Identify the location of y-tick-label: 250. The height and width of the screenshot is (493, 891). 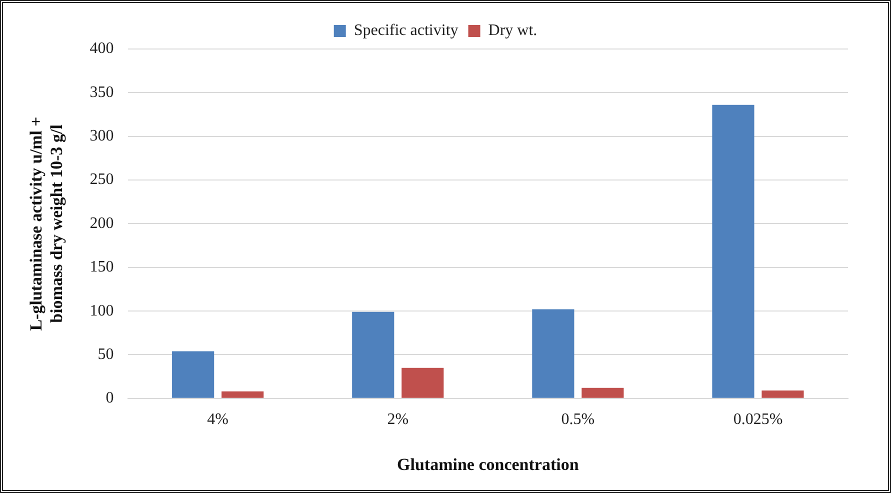
(102, 179).